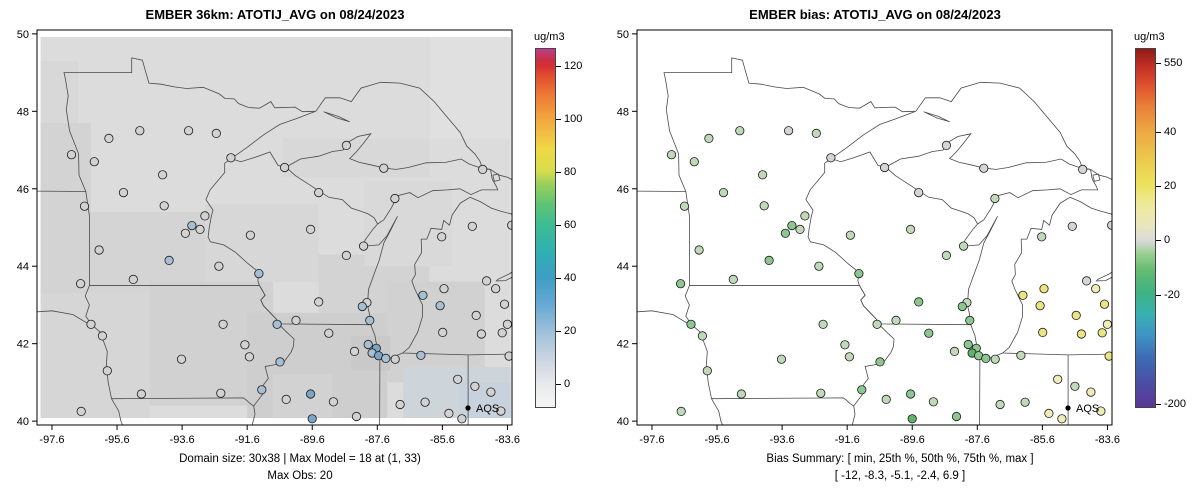 Image resolution: width=1200 pixels, height=502 pixels. What do you see at coordinates (116, 440) in the screenshot?
I see `x-tick-label: -95.6` at bounding box center [116, 440].